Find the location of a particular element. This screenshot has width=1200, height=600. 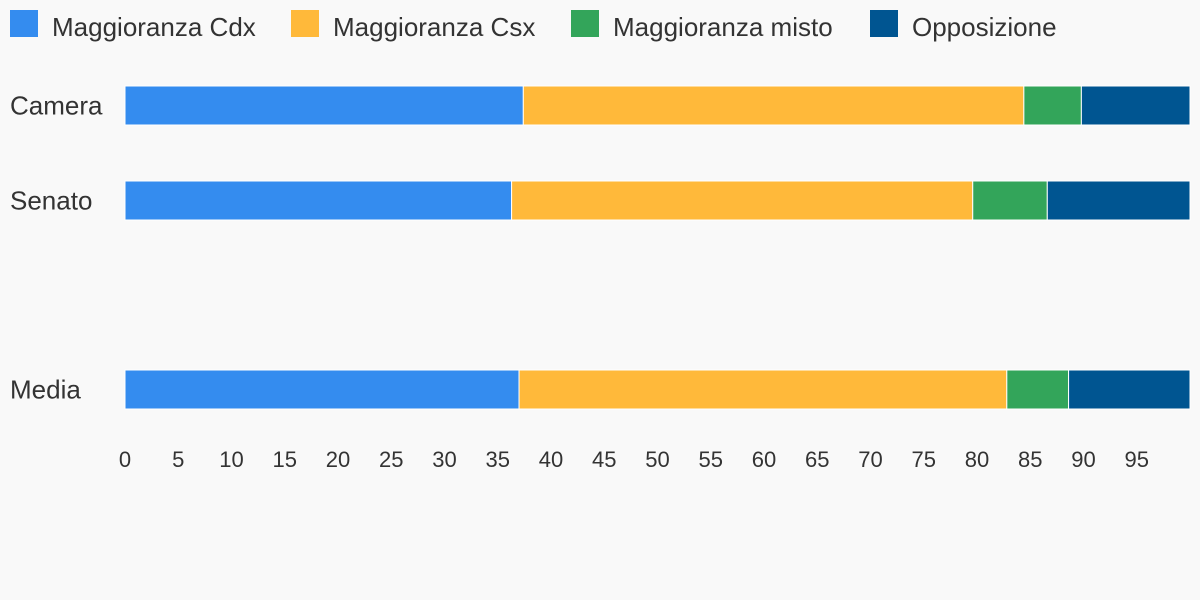

x-tick-label-6: 30 is located at coordinates (444, 459).